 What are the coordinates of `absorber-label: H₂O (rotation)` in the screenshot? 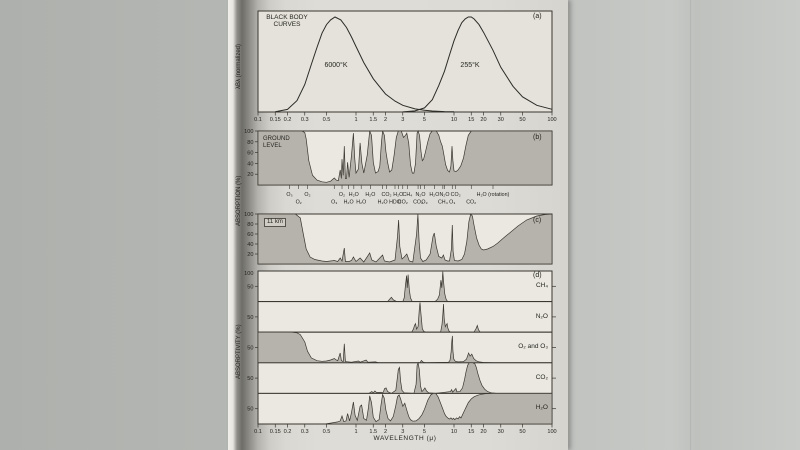 It's located at (493, 195).